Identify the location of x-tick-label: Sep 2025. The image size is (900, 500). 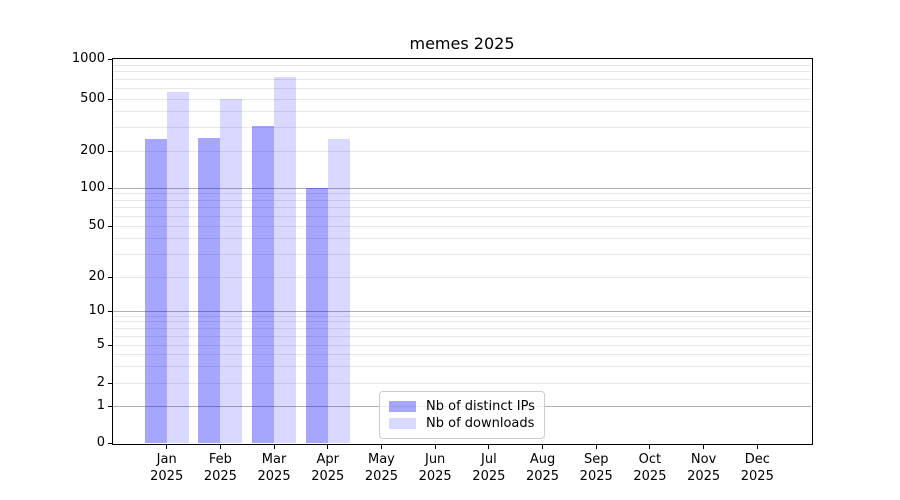
(596, 468).